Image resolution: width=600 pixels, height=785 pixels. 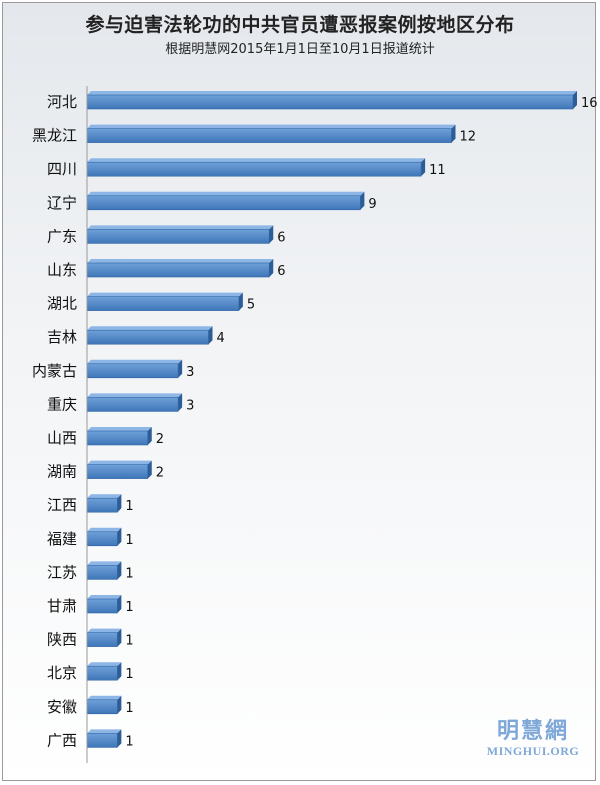 I want to click on category-label: 湖南, so click(x=62, y=472).